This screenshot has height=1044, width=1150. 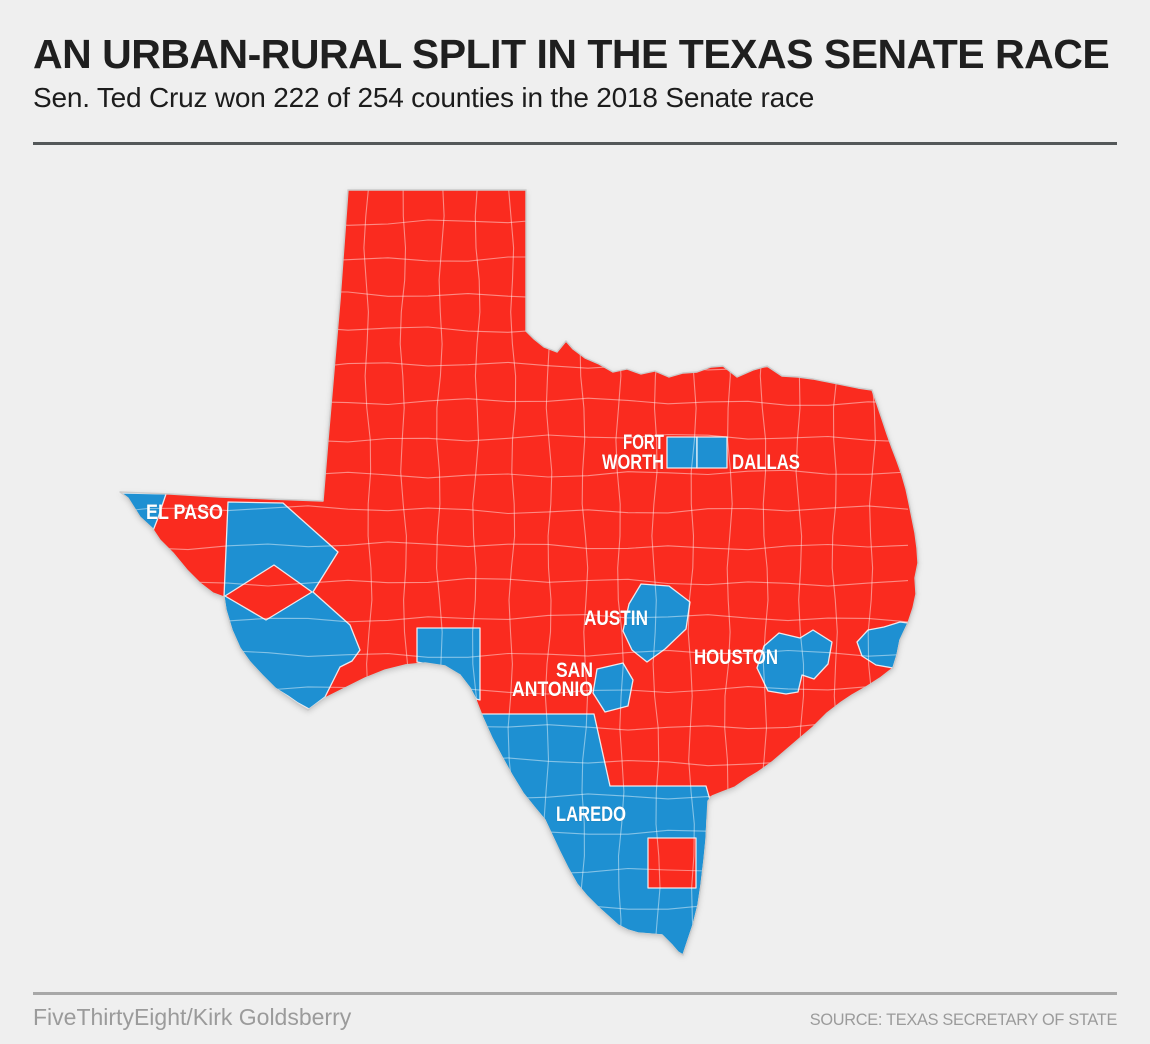 What do you see at coordinates (736, 657) in the screenshot?
I see `city-label-houston: HOUSTON` at bounding box center [736, 657].